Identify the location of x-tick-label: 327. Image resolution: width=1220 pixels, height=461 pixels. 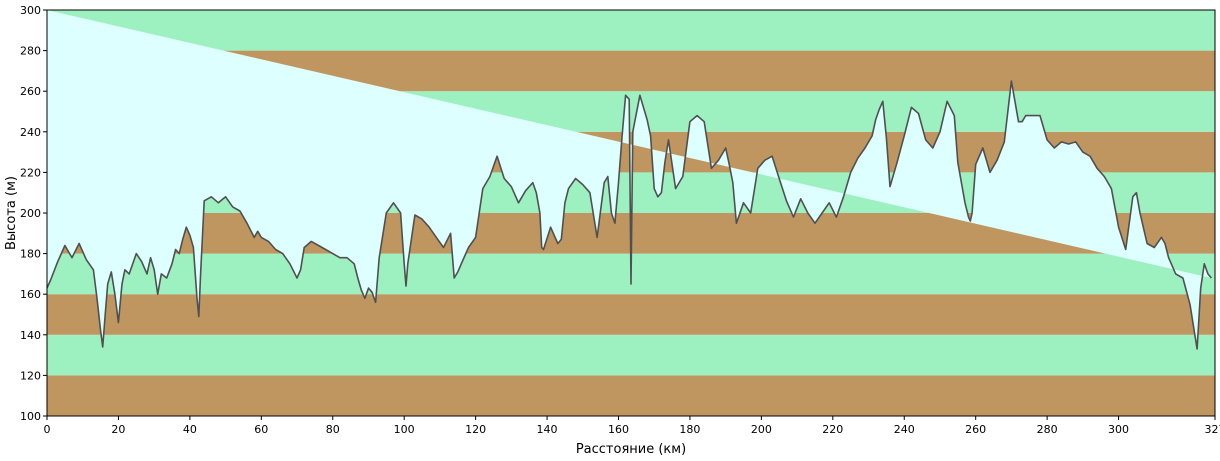
(1212, 429).